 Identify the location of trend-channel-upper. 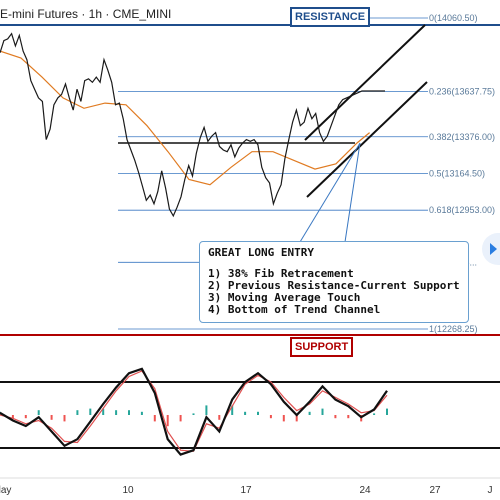
(365, 82).